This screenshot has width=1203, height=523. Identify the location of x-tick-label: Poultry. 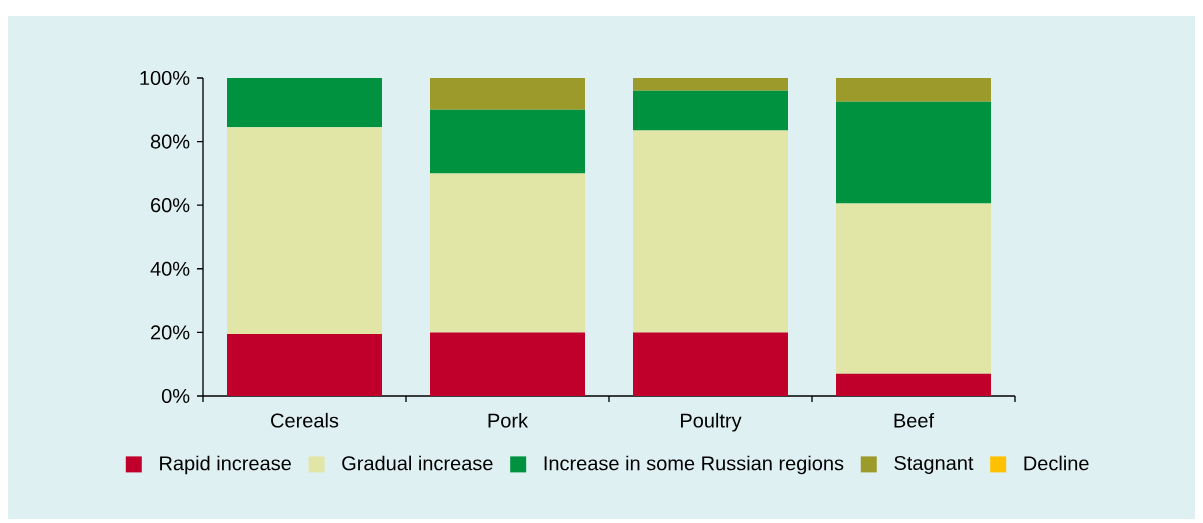
(711, 422).